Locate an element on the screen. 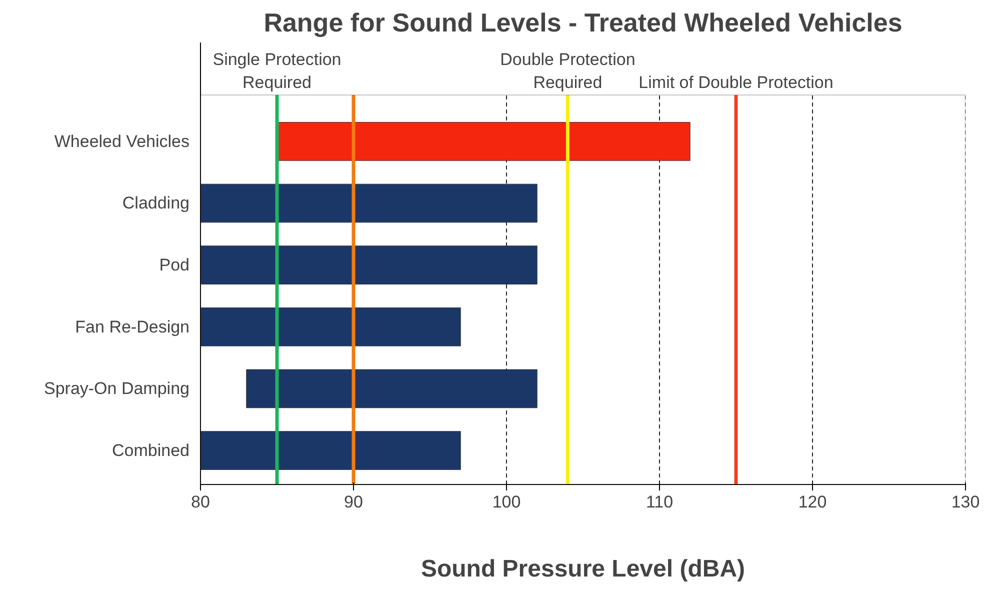  x-tick-label: 80 is located at coordinates (200, 502).